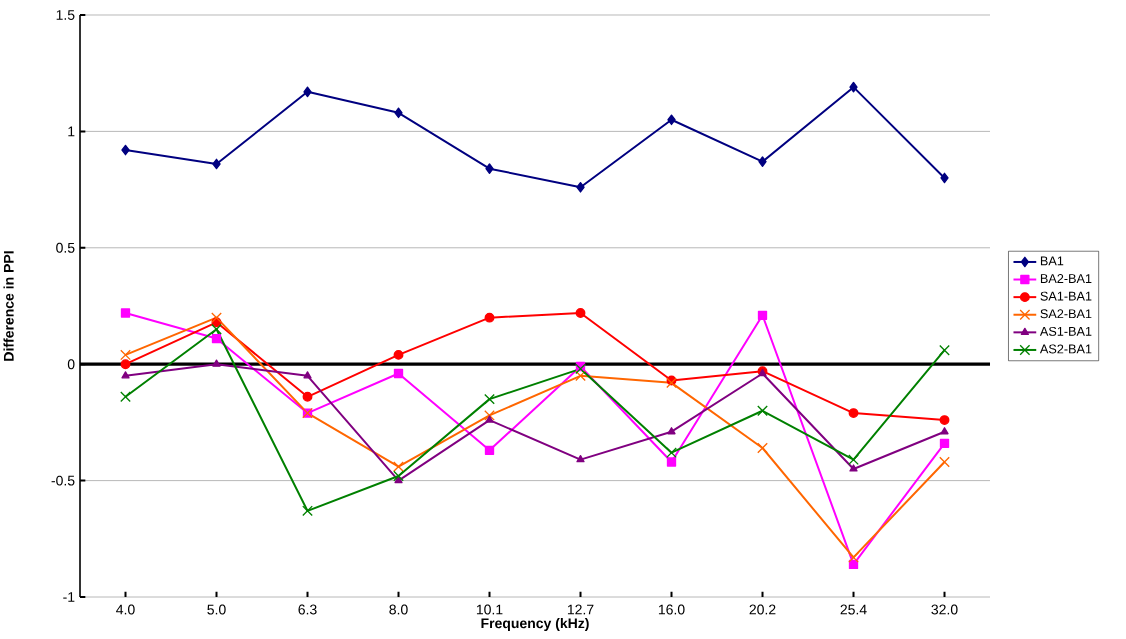  I want to click on legend-label: BA1, so click(1052, 261).